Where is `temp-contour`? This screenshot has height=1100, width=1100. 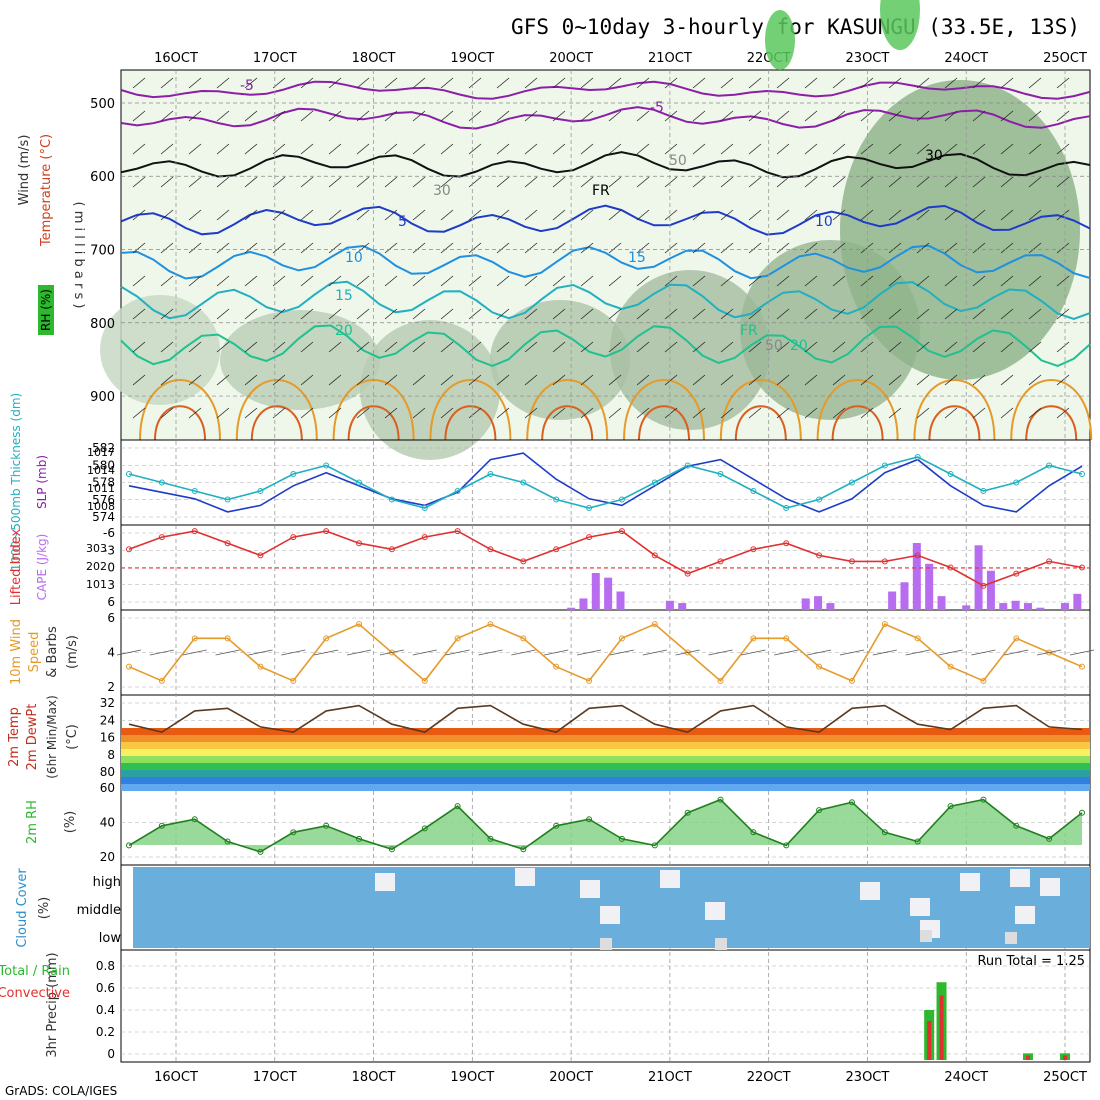 temp-contour is located at coordinates (605, 262).